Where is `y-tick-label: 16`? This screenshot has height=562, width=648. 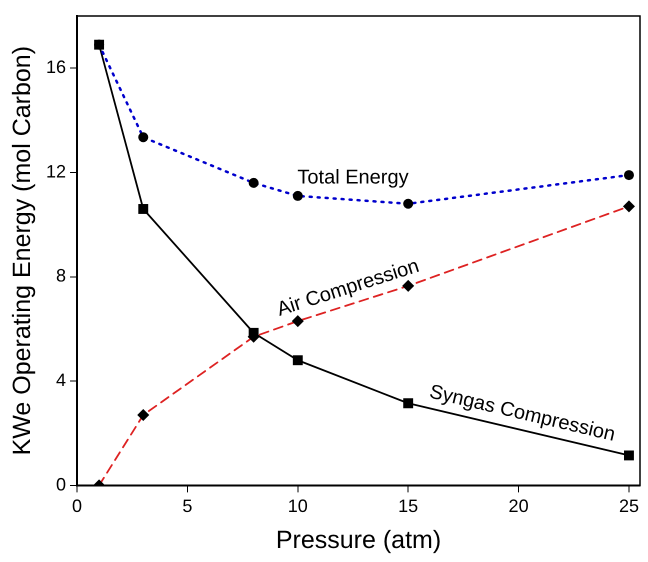 y-tick-label: 16 is located at coordinates (56, 67).